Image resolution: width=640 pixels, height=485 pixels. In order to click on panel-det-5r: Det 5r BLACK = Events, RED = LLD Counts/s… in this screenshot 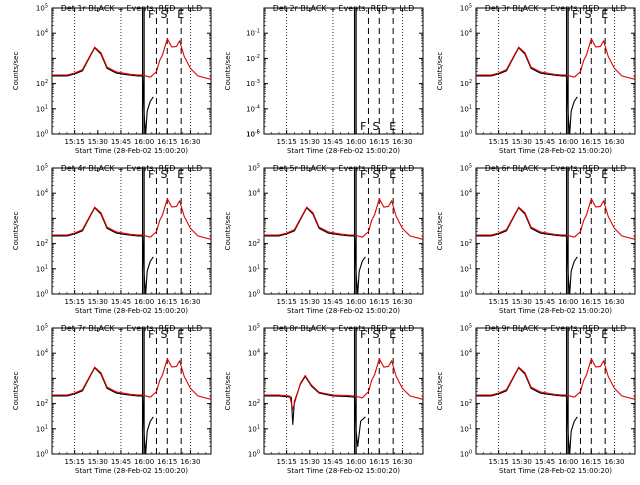, I will do `click(324, 239)`.